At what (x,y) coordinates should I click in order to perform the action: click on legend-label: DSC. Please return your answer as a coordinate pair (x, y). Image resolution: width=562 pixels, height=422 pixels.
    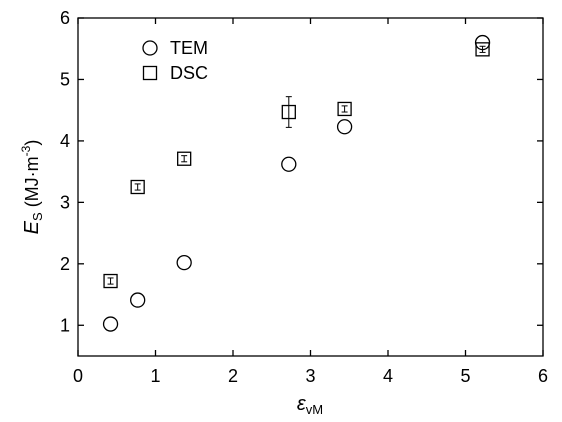
    Looking at the image, I should click on (189, 73).